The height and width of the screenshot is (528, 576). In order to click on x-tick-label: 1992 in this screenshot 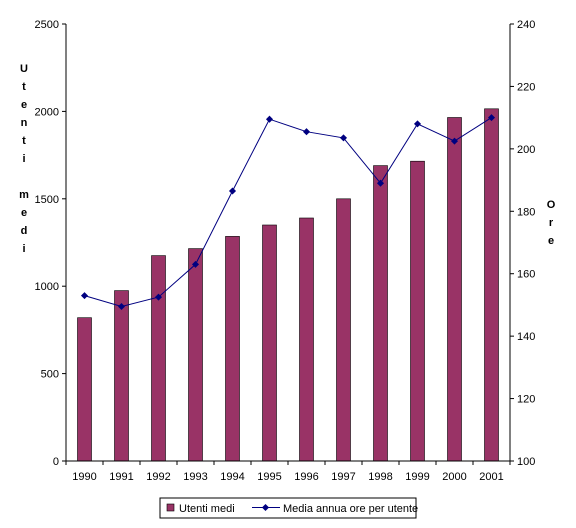, I will do `click(158, 477)`.